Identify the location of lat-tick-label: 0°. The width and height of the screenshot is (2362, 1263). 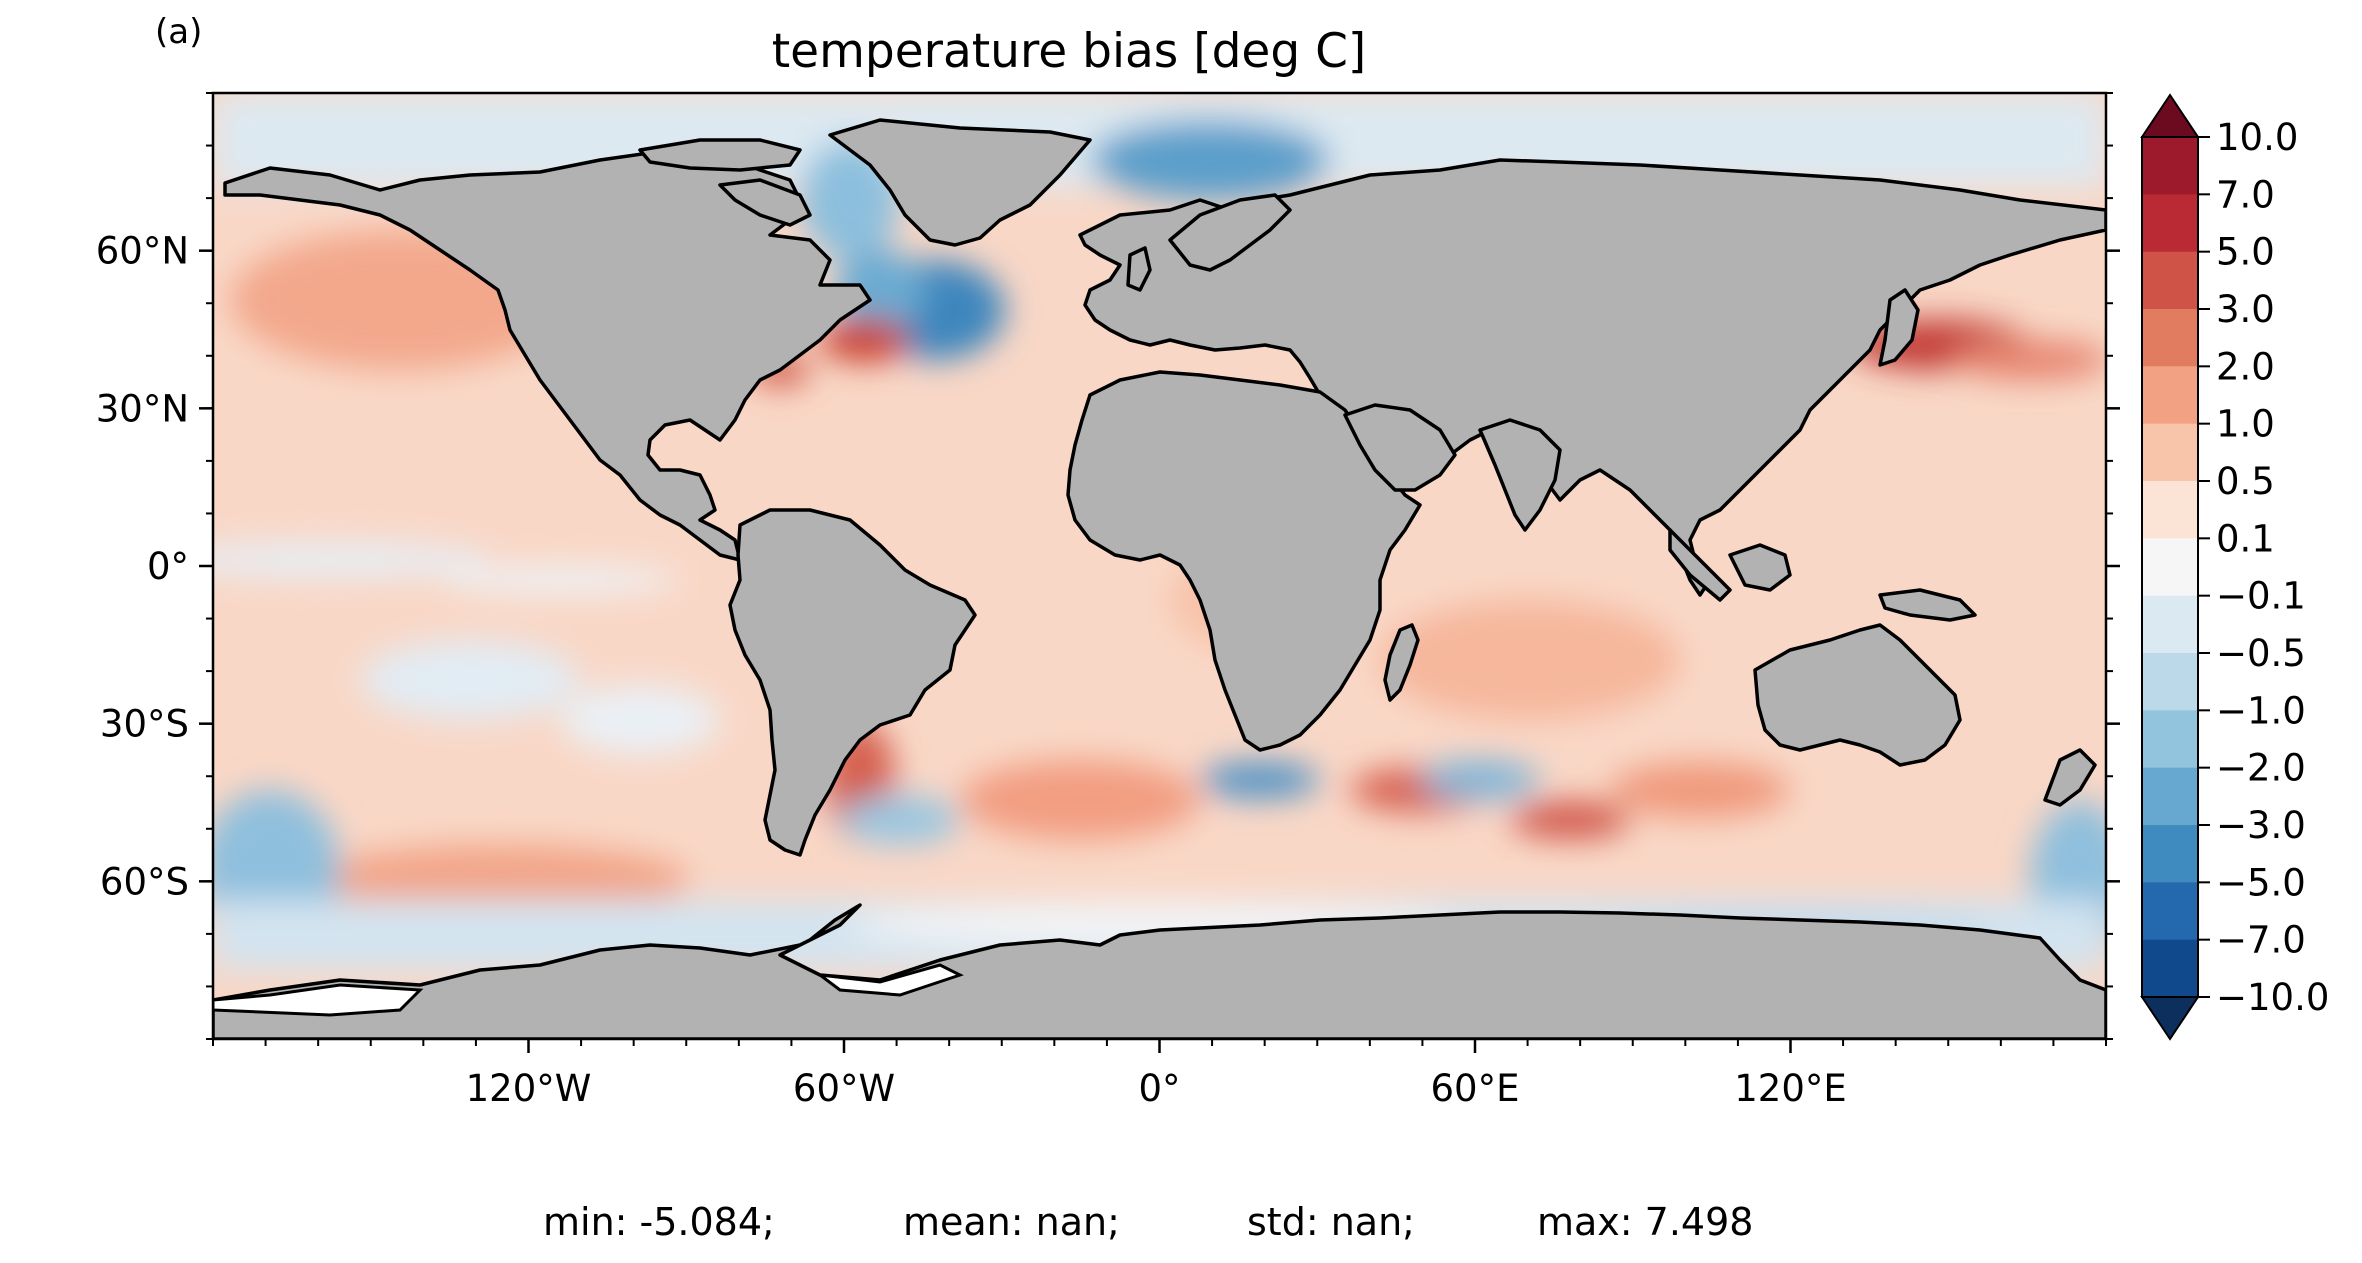
(168, 566).